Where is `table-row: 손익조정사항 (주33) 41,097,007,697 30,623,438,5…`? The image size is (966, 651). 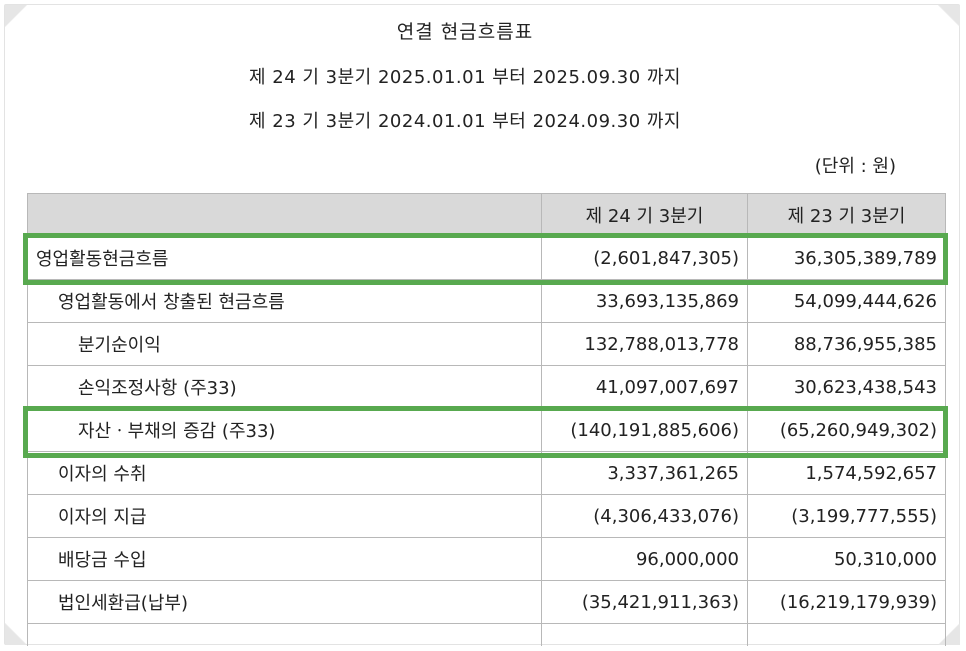 table-row: 손익조정사항 (주33) 41,097,007,697 30,623,438,5… is located at coordinates (486, 387).